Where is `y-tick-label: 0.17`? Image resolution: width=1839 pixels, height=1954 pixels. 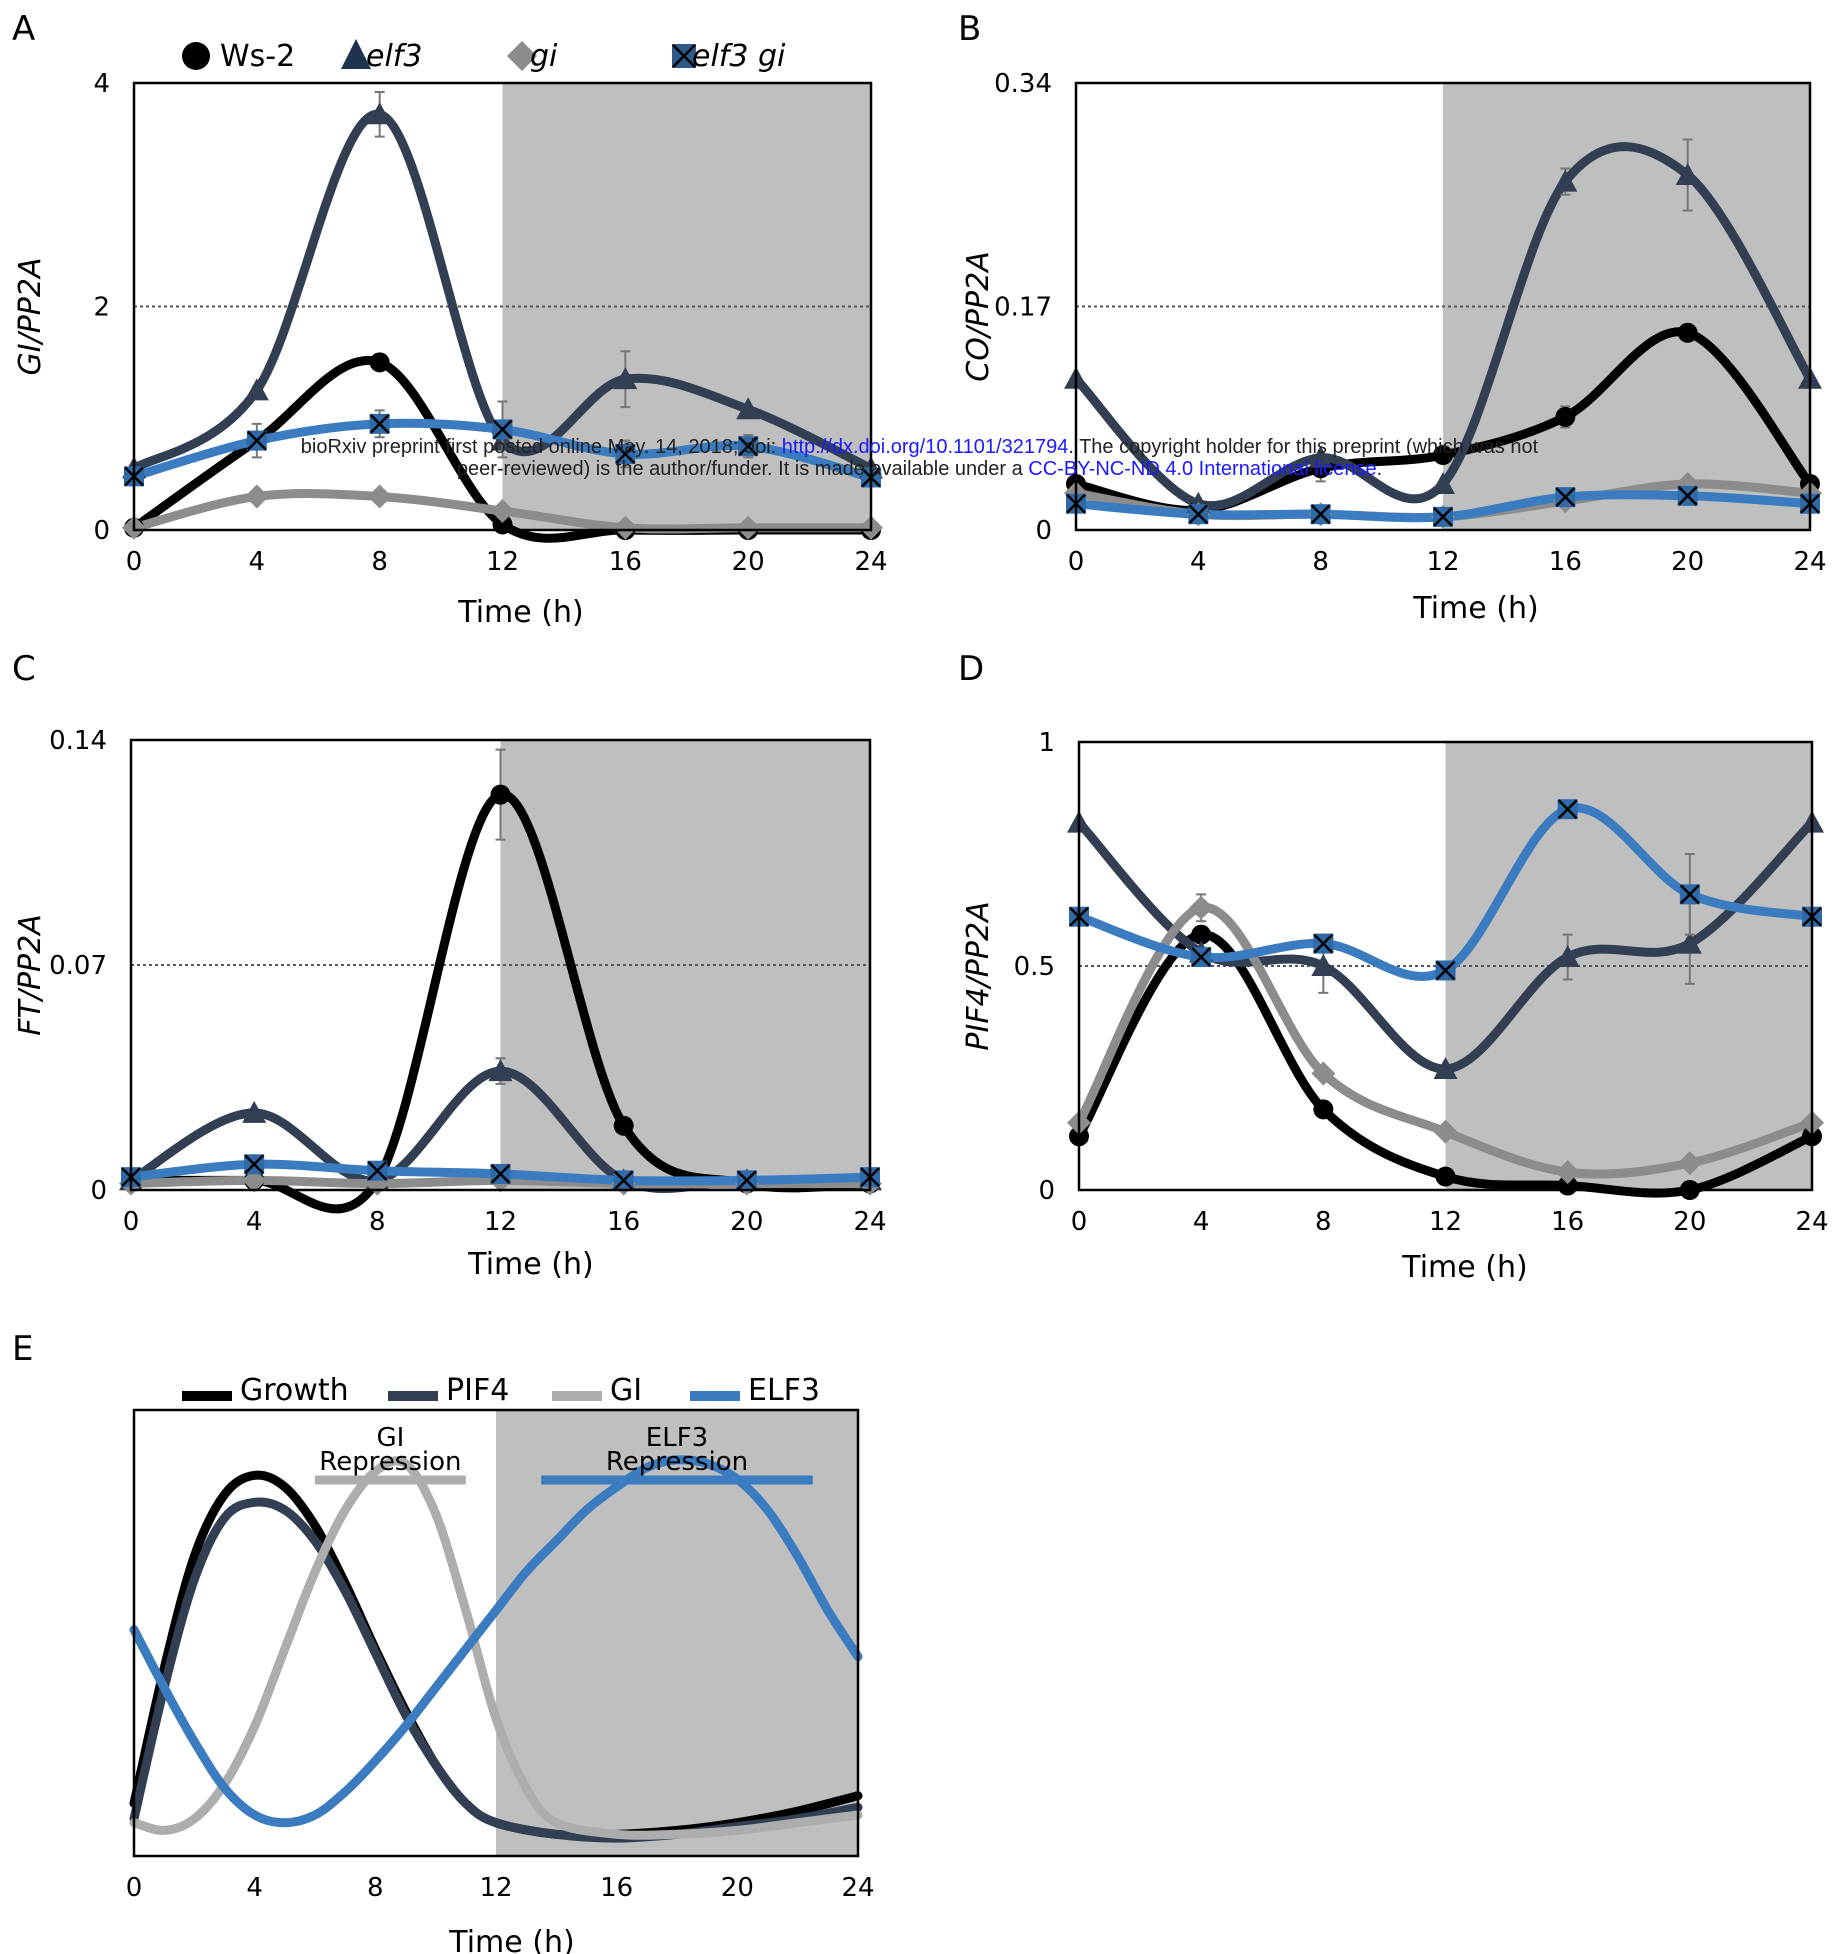
y-tick-label: 0.17 is located at coordinates (1023, 308).